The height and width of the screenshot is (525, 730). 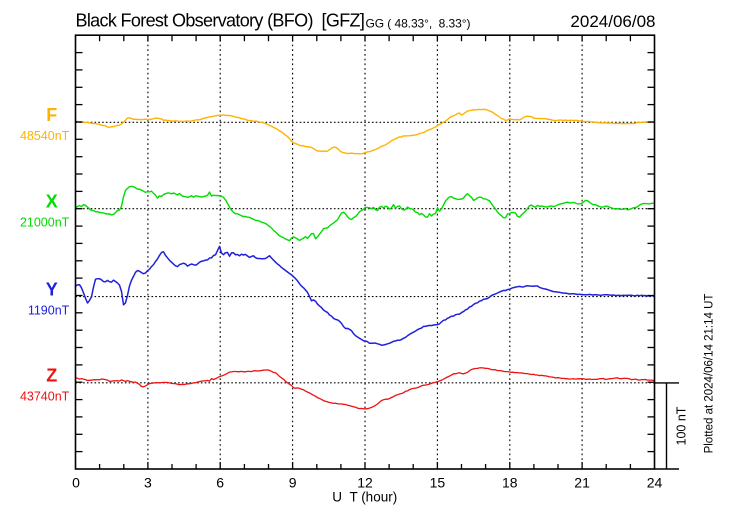 What do you see at coordinates (45, 223) in the screenshot?
I see `svg-text: 21000nT` at bounding box center [45, 223].